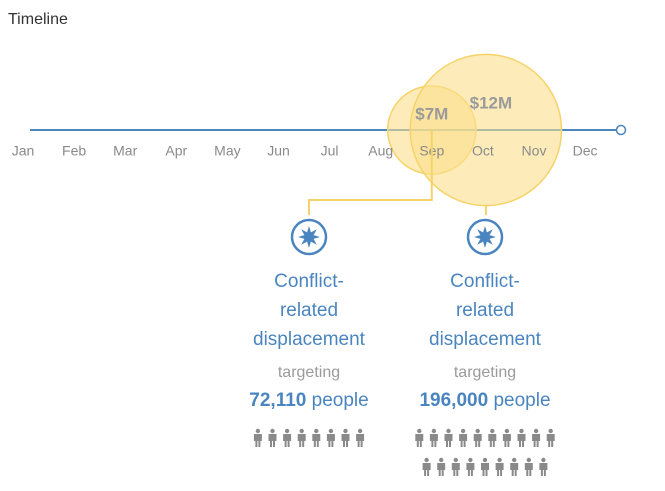  I want to click on timeline-end, so click(621, 130).